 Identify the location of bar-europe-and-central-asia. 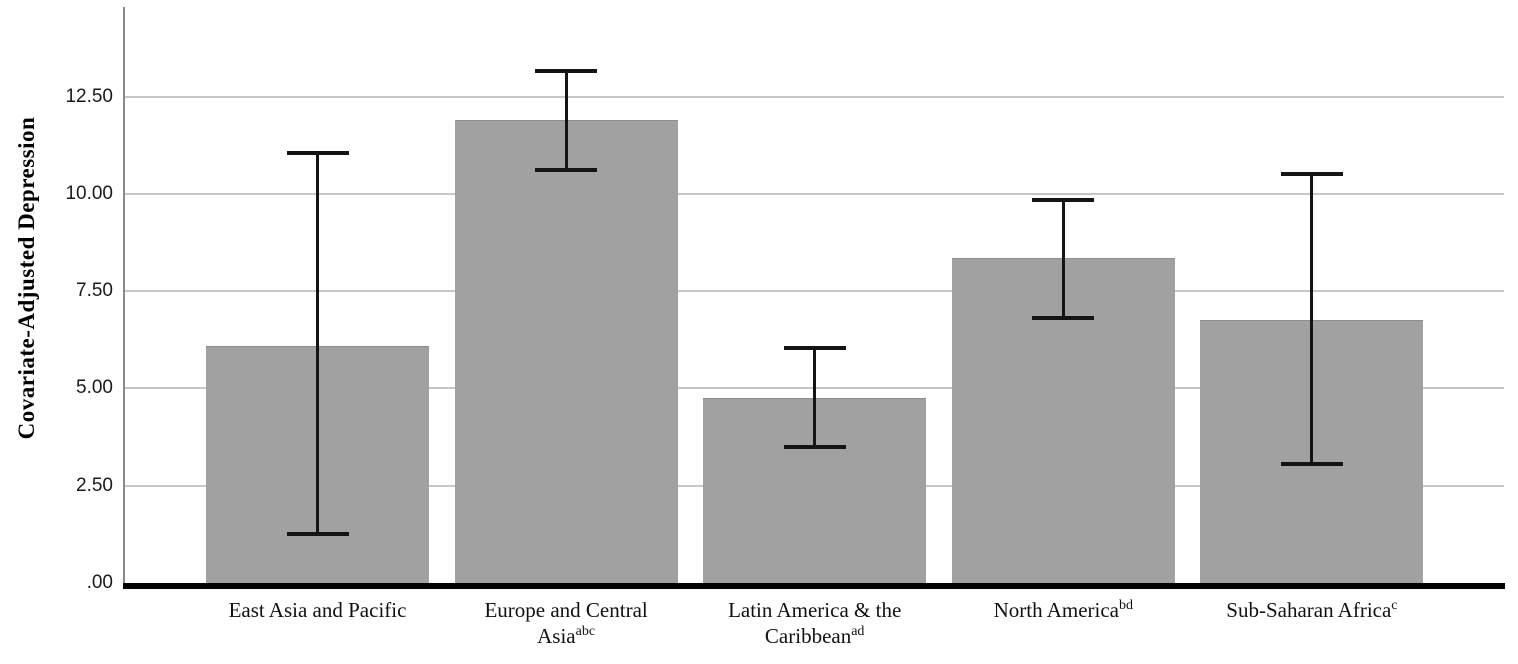
(566, 351).